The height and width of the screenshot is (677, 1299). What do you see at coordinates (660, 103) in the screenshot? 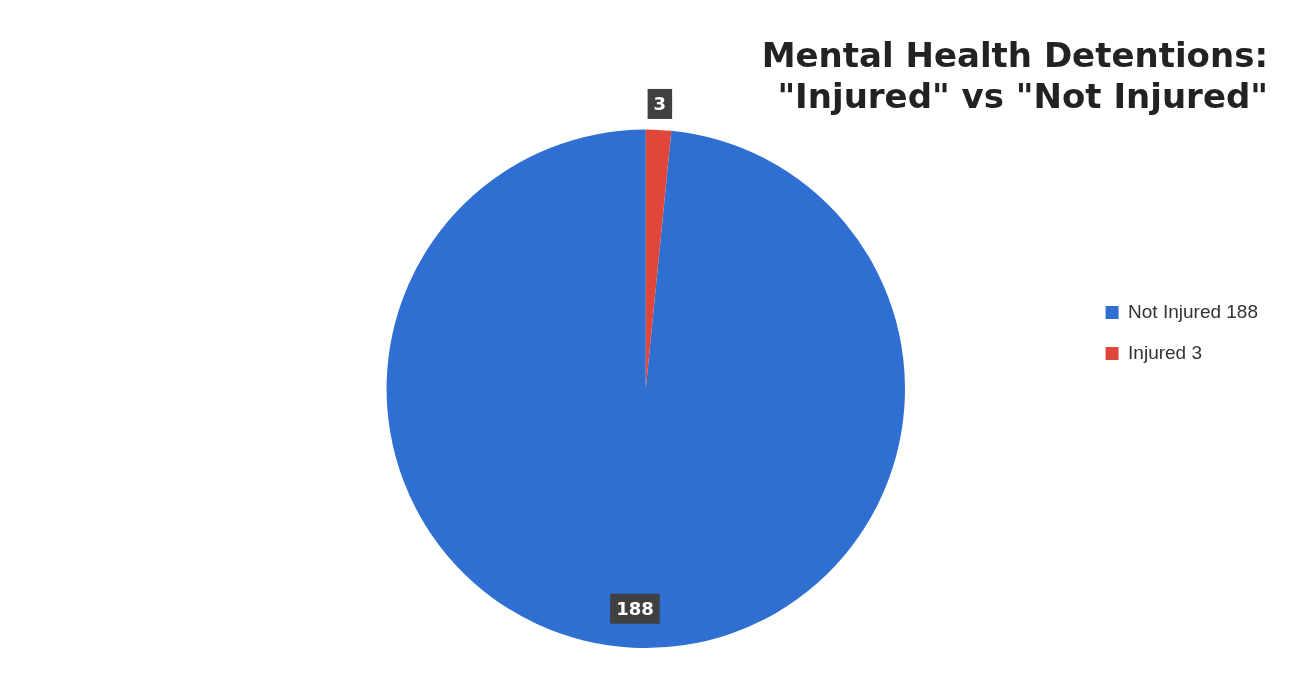
I see `data-label: 3` at bounding box center [660, 103].